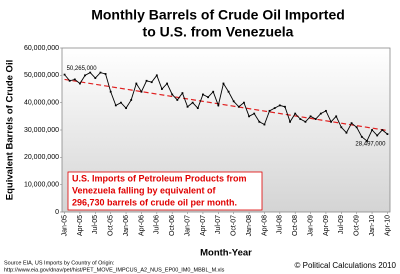 The width and height of the screenshot is (400, 274). What do you see at coordinates (172, 225) in the screenshot?
I see `x-tick-label: Oct-06` at bounding box center [172, 225].